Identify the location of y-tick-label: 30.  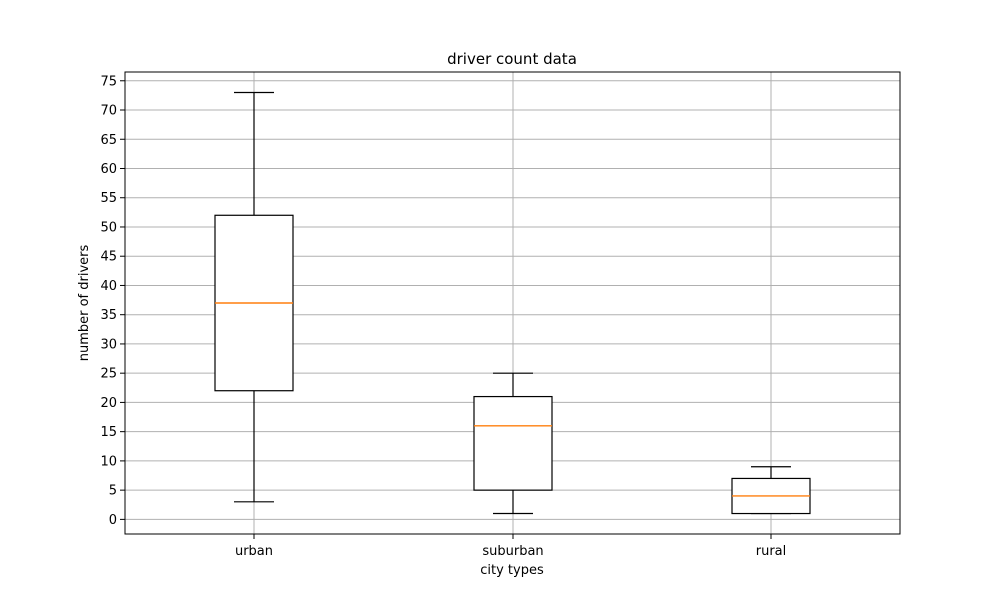
(108, 344).